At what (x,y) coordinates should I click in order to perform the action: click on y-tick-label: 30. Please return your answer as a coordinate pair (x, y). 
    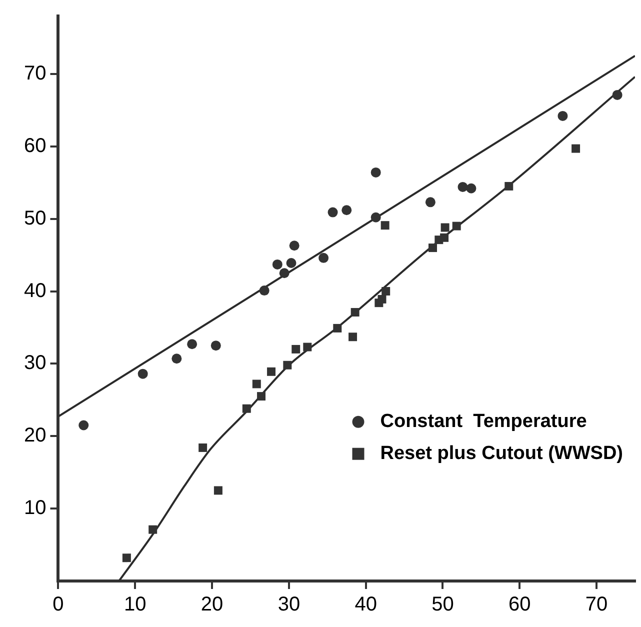
    Looking at the image, I should click on (35, 363).